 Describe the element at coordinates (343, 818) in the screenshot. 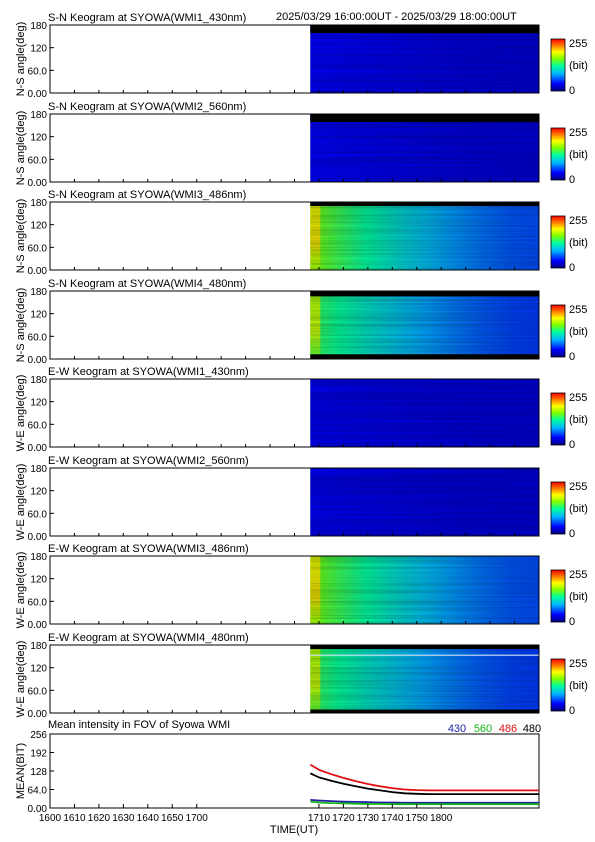

I see `x-tick-label: 1720` at that location.